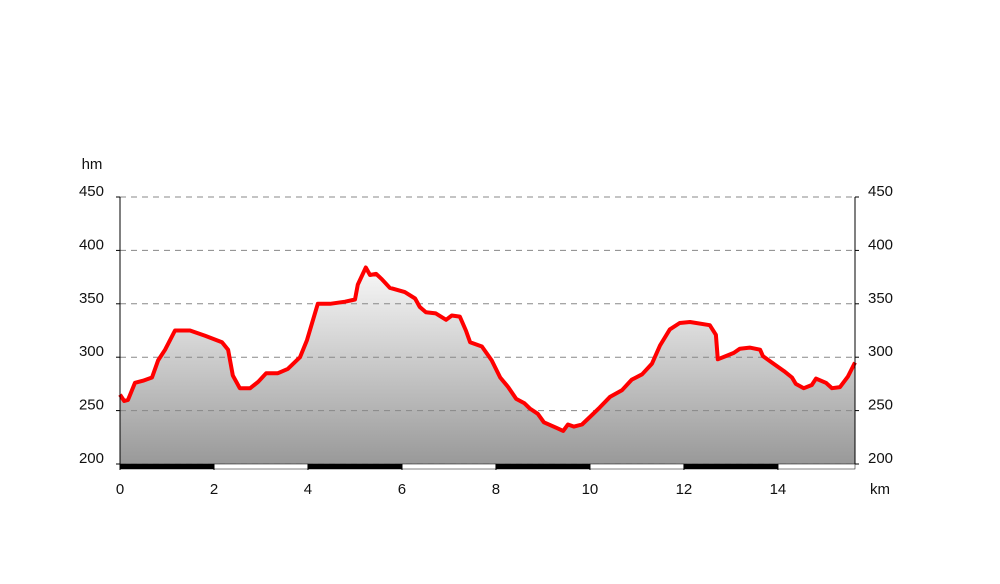  Describe the element at coordinates (778, 489) in the screenshot. I see `x-tick-label: 14` at that location.